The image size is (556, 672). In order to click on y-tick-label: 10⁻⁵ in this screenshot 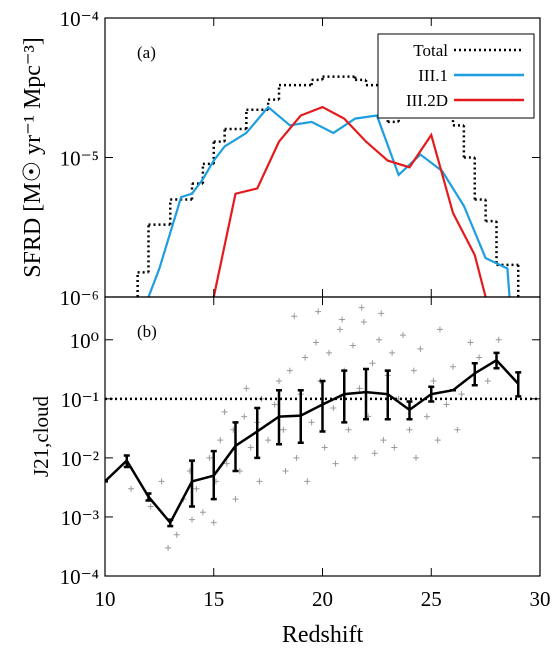, I will do `click(79, 159)`.